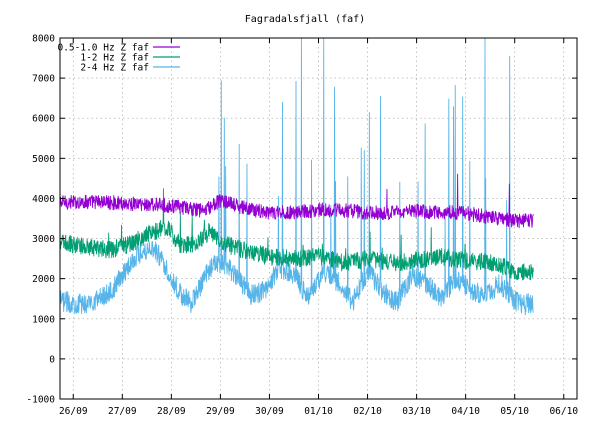  I want to click on chart-title: Fagradalsfjall (faf), so click(305, 19).